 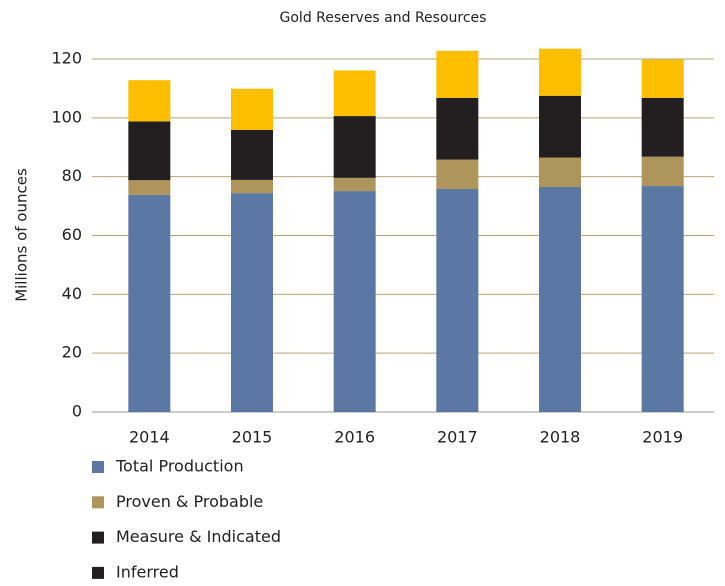 I want to click on legend-label: Total Production, so click(x=179, y=466).